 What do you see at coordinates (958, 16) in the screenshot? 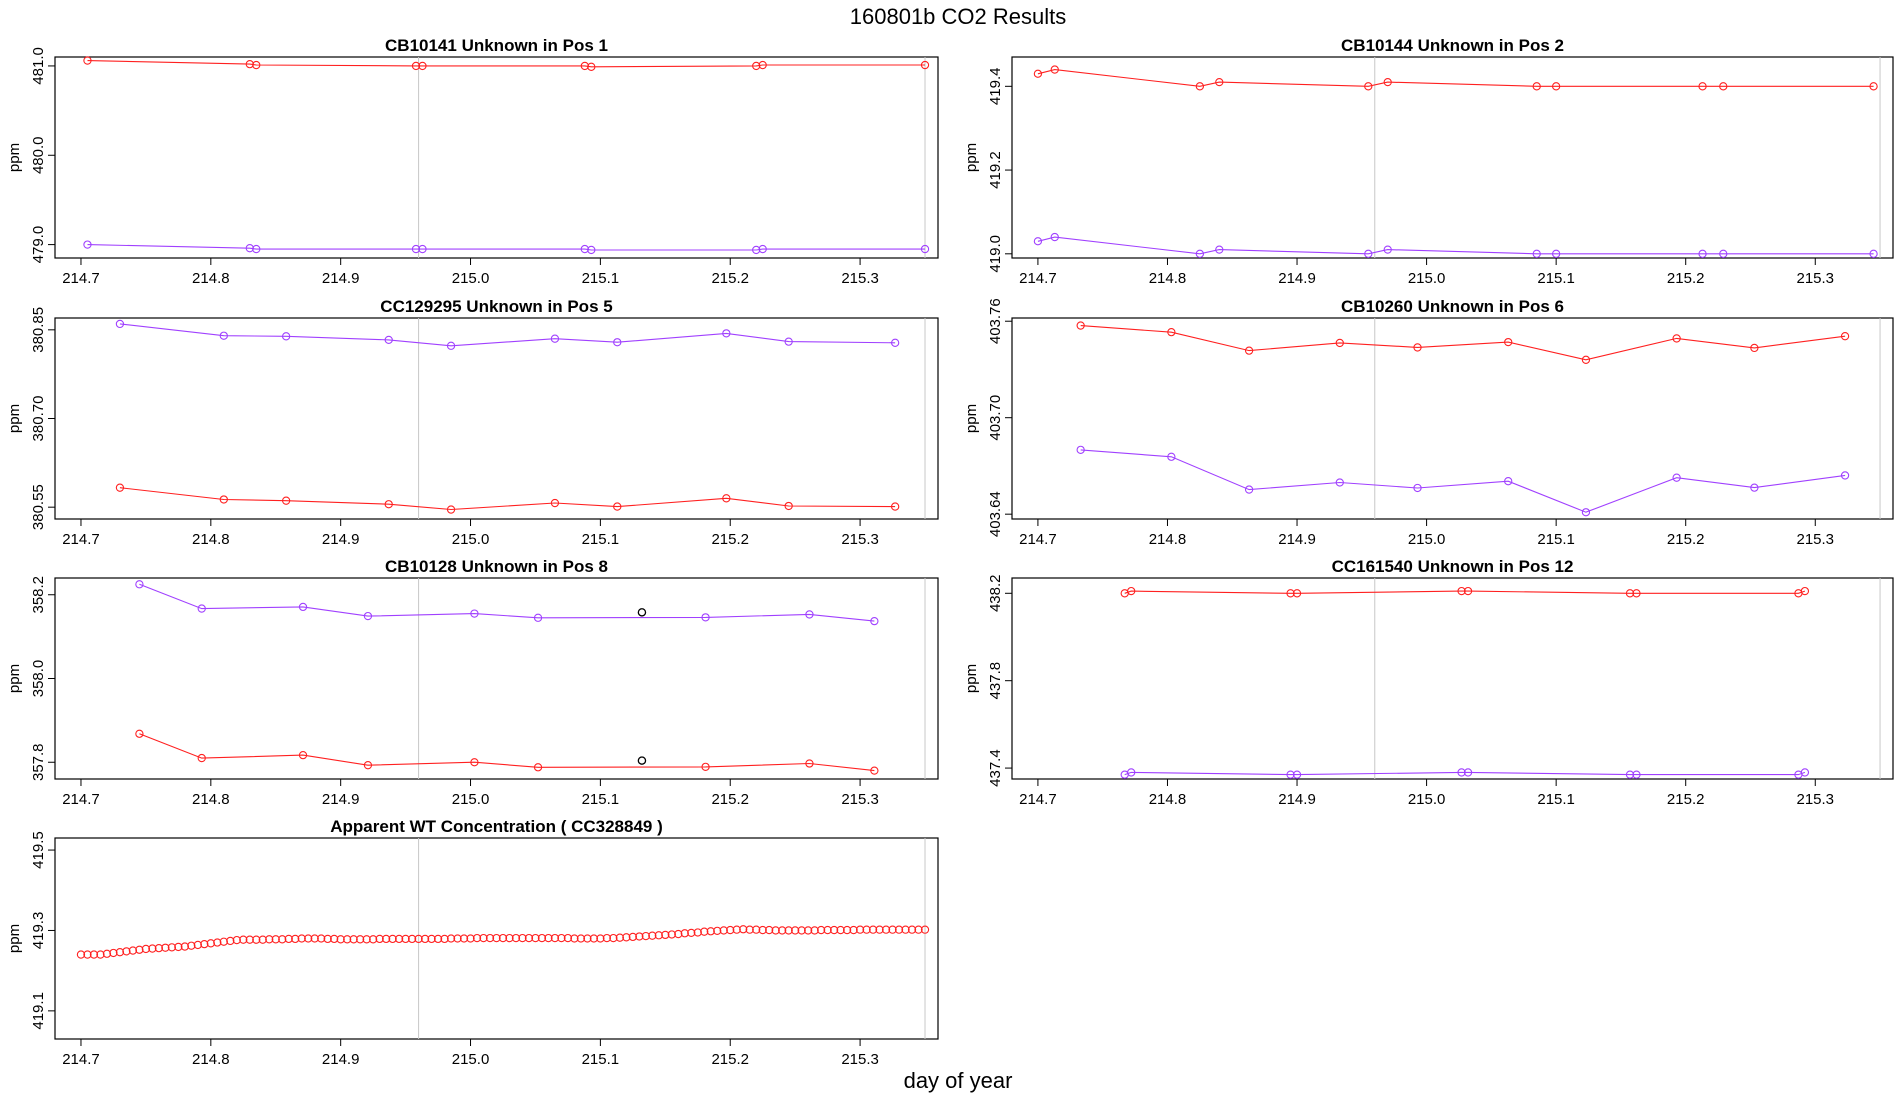
I see `figure-title: 160801b CO2 Results` at bounding box center [958, 16].